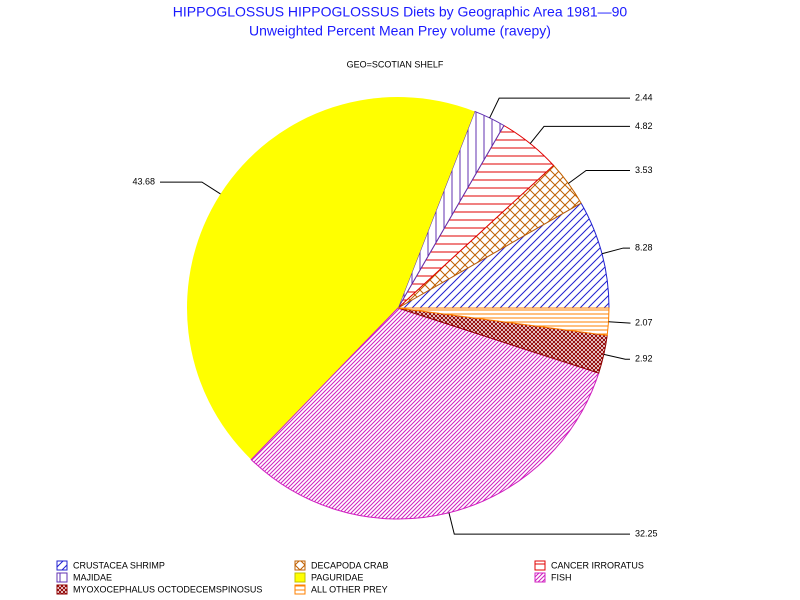 The image size is (800, 600). I want to click on legend-label: FISH, so click(561, 577).